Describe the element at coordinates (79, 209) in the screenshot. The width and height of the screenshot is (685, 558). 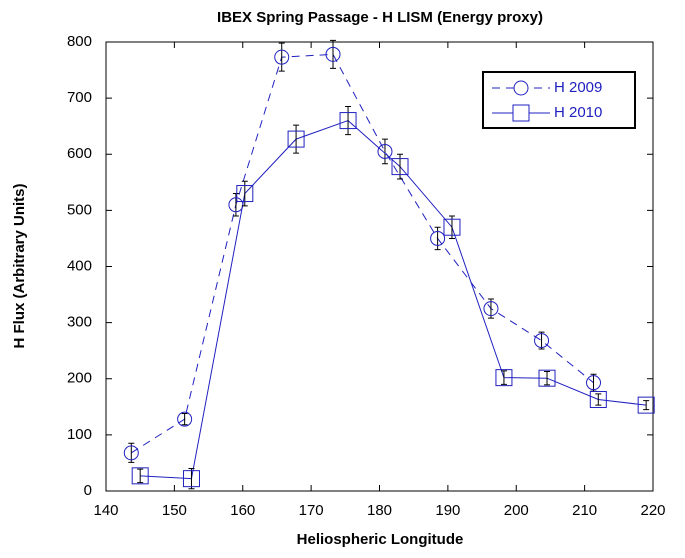
I see `y-tick-label: 500` at that location.